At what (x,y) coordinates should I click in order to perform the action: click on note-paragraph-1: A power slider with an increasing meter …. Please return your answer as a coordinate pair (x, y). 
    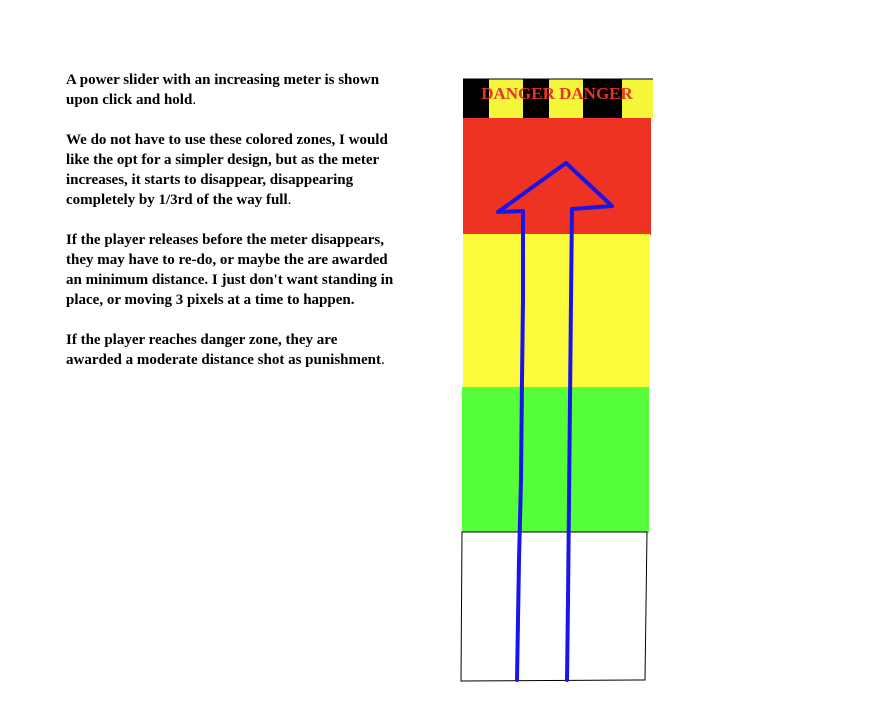
    Looking at the image, I should click on (231, 90).